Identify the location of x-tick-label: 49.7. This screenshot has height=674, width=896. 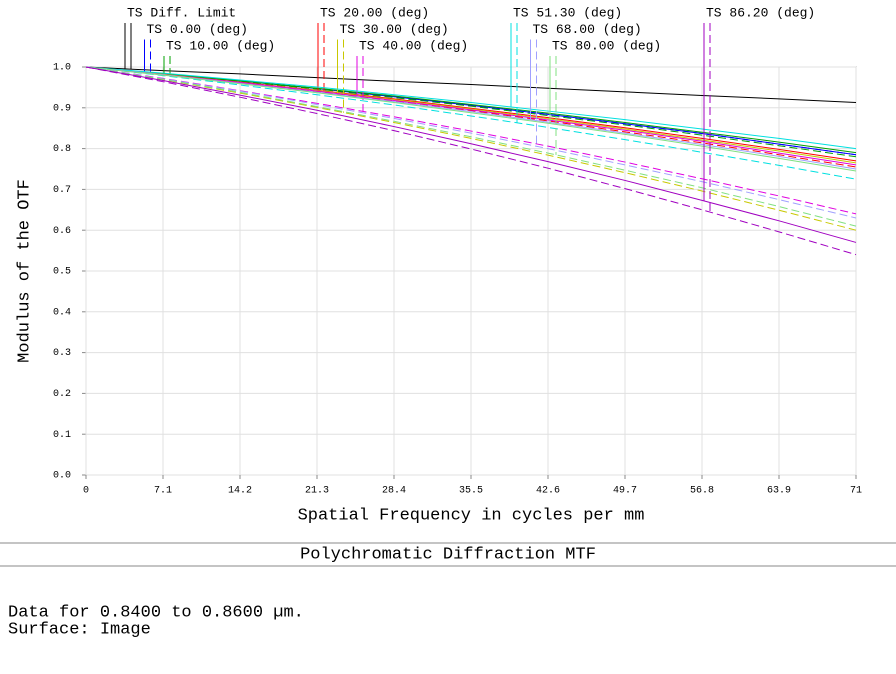
(625, 491).